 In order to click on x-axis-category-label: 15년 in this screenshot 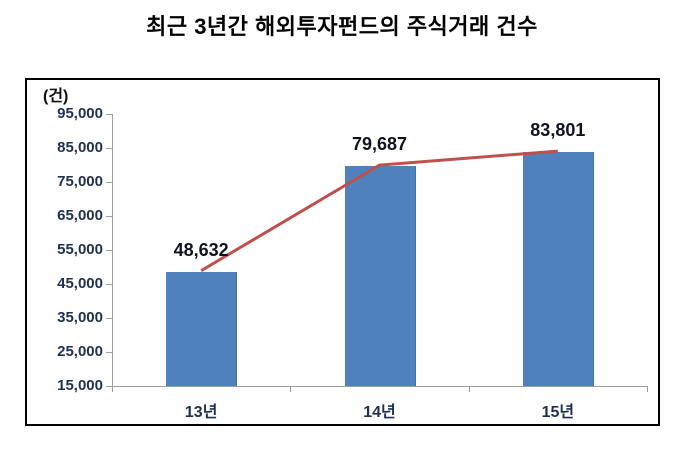, I will do `click(558, 412)`.